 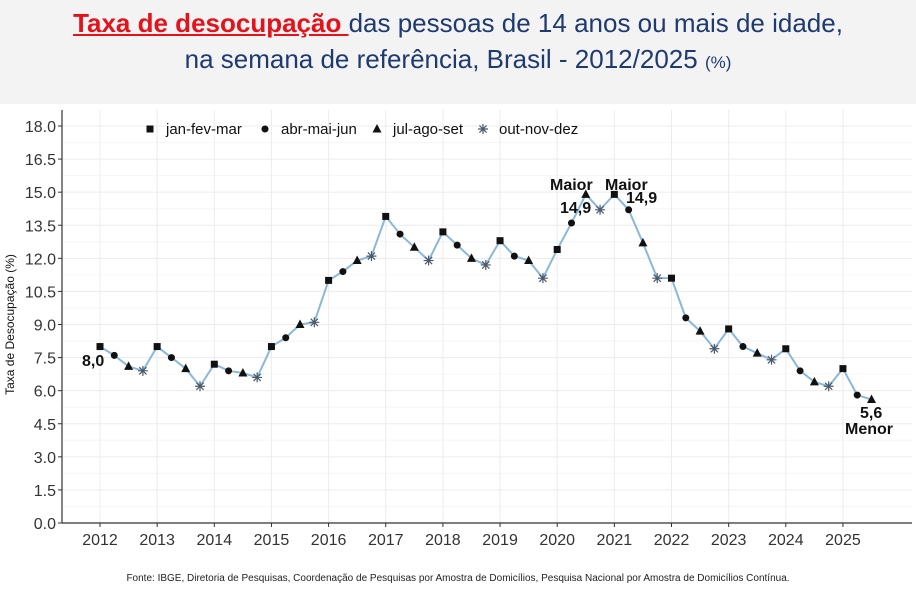 What do you see at coordinates (483, 129) in the screenshot?
I see `legend-marker-asterisk` at bounding box center [483, 129].